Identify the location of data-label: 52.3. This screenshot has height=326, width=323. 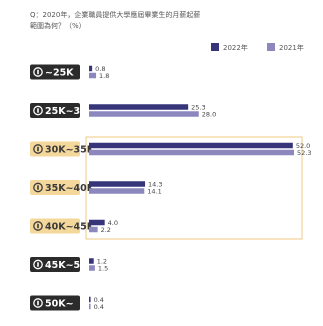
(304, 153).